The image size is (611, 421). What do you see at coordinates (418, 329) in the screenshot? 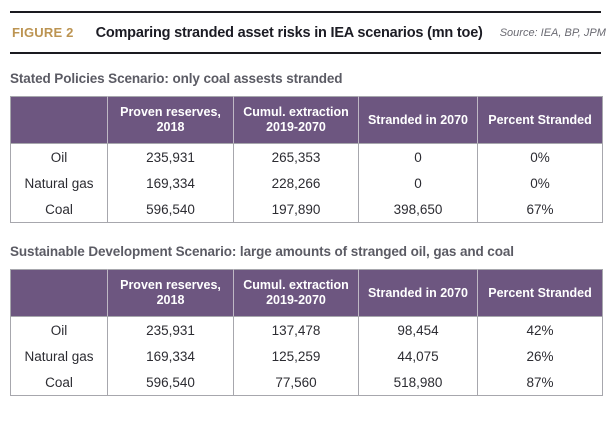
I see `highlight-cell: 98,454` at bounding box center [418, 329].